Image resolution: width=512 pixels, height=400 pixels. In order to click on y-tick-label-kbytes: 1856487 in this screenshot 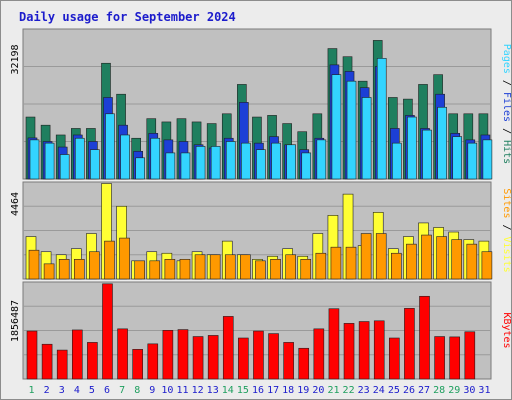, I will do `click(15, 321)`.